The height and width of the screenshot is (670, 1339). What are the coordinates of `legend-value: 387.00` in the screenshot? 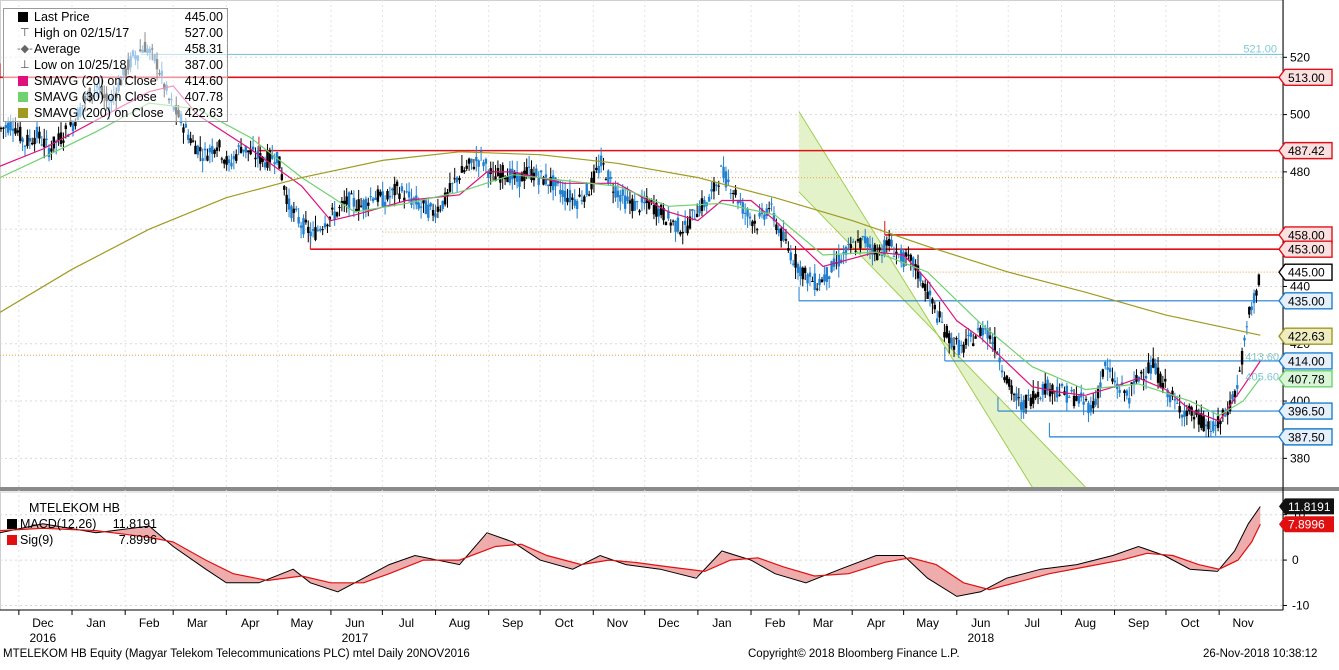 It's located at (204, 65).